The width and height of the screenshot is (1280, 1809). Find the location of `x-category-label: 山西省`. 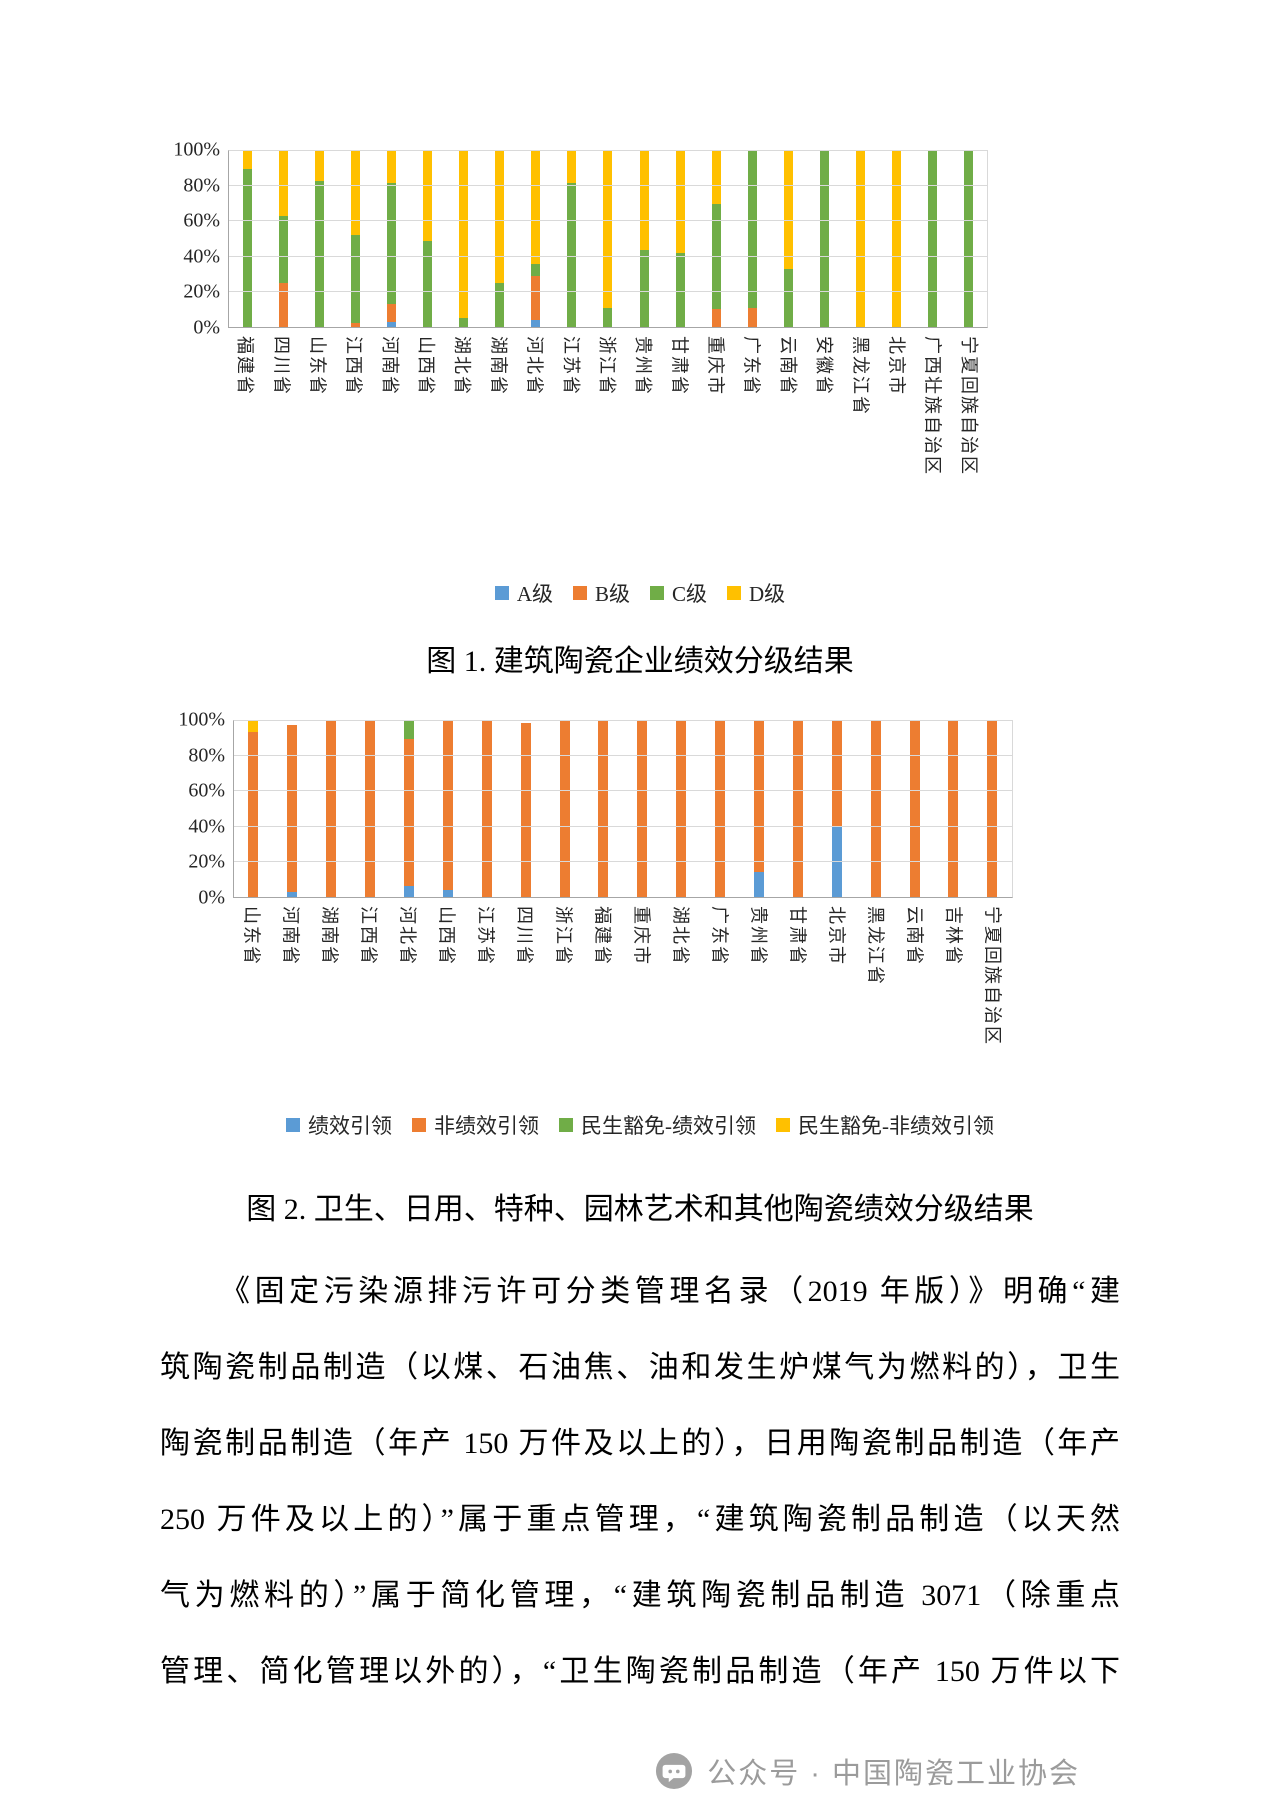

x-category-label: 山西省 is located at coordinates (427, 414).